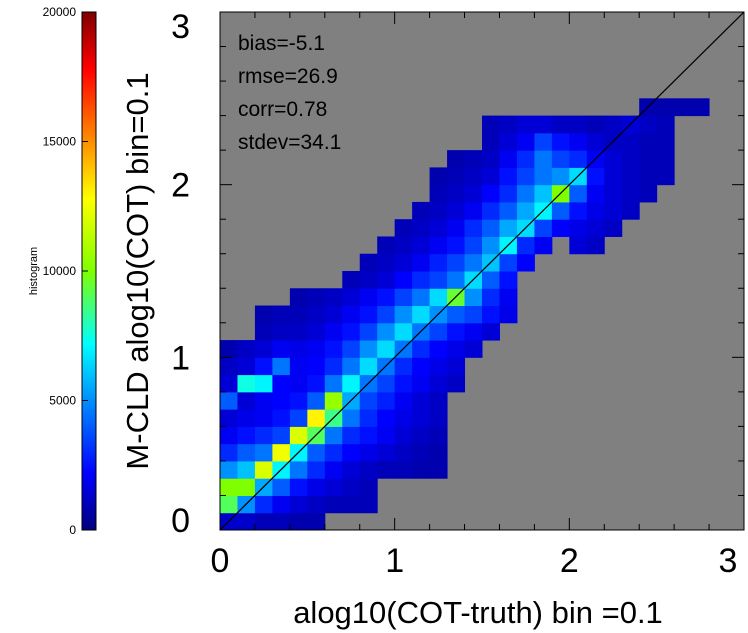  Describe the element at coordinates (220, 561) in the screenshot. I see `x-tick-label: 0` at that location.